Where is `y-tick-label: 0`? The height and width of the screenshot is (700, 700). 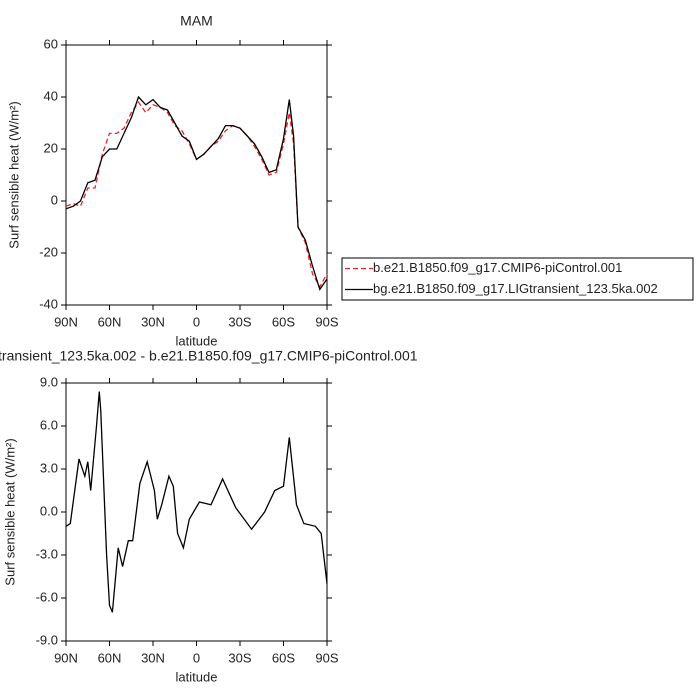 y-tick-label: 0 is located at coordinates (54, 199).